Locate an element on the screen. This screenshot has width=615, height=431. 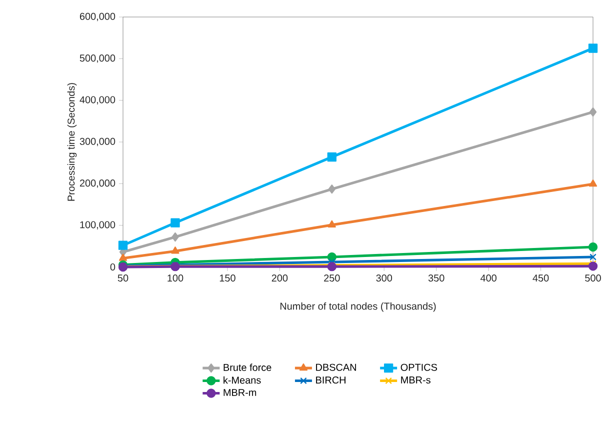
legend-label: MBR-s is located at coordinates (415, 380).